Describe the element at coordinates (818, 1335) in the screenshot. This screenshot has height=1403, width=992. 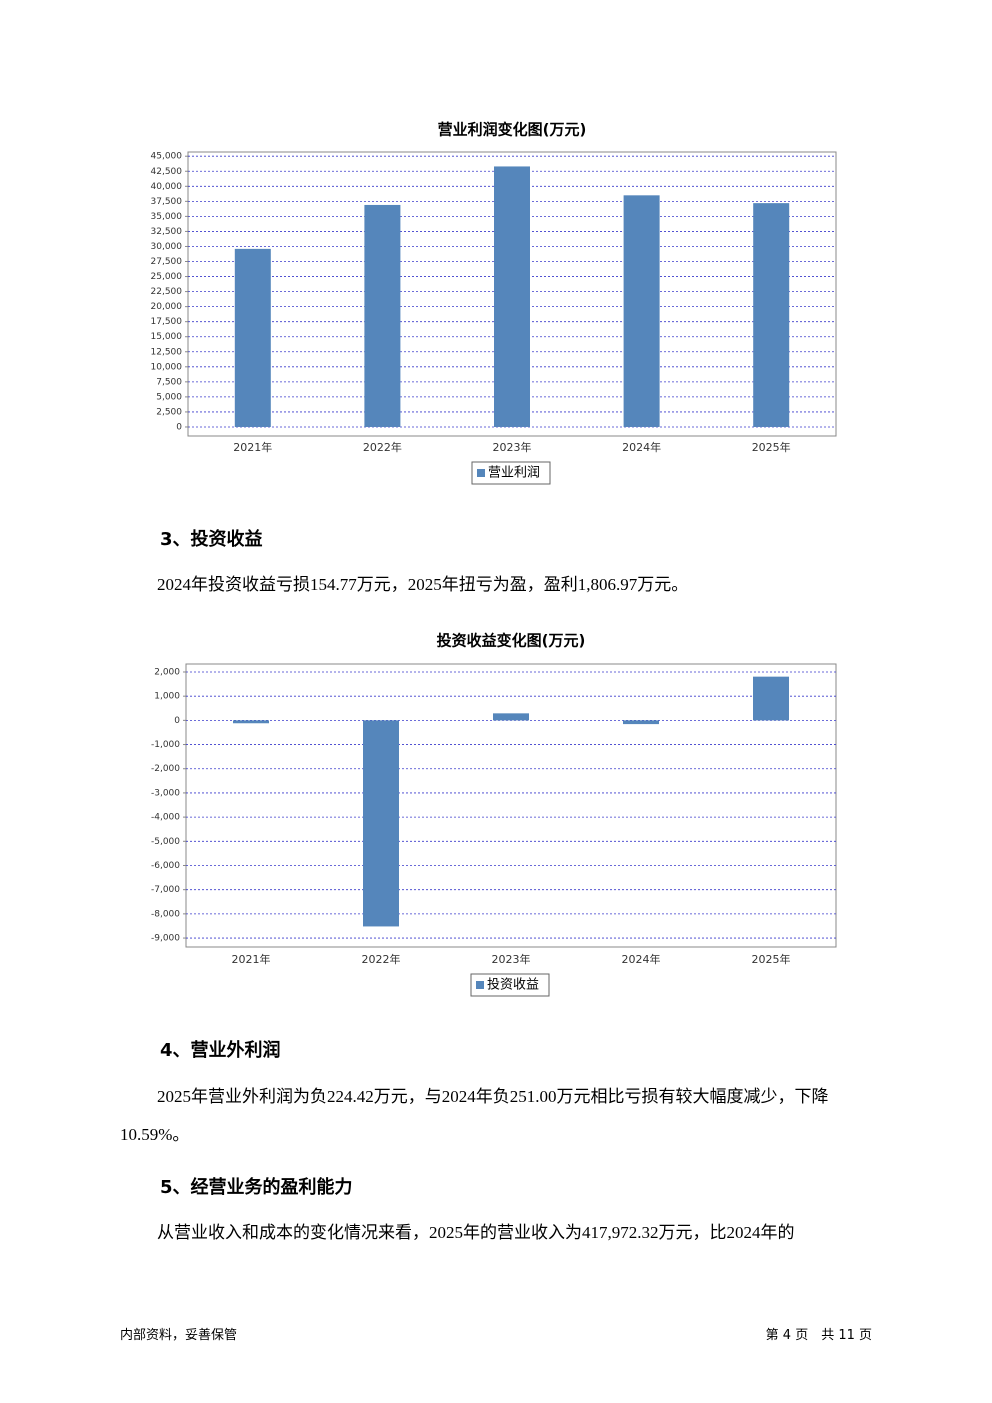
I see `footer-right: 第 4 页 共 11 页` at that location.